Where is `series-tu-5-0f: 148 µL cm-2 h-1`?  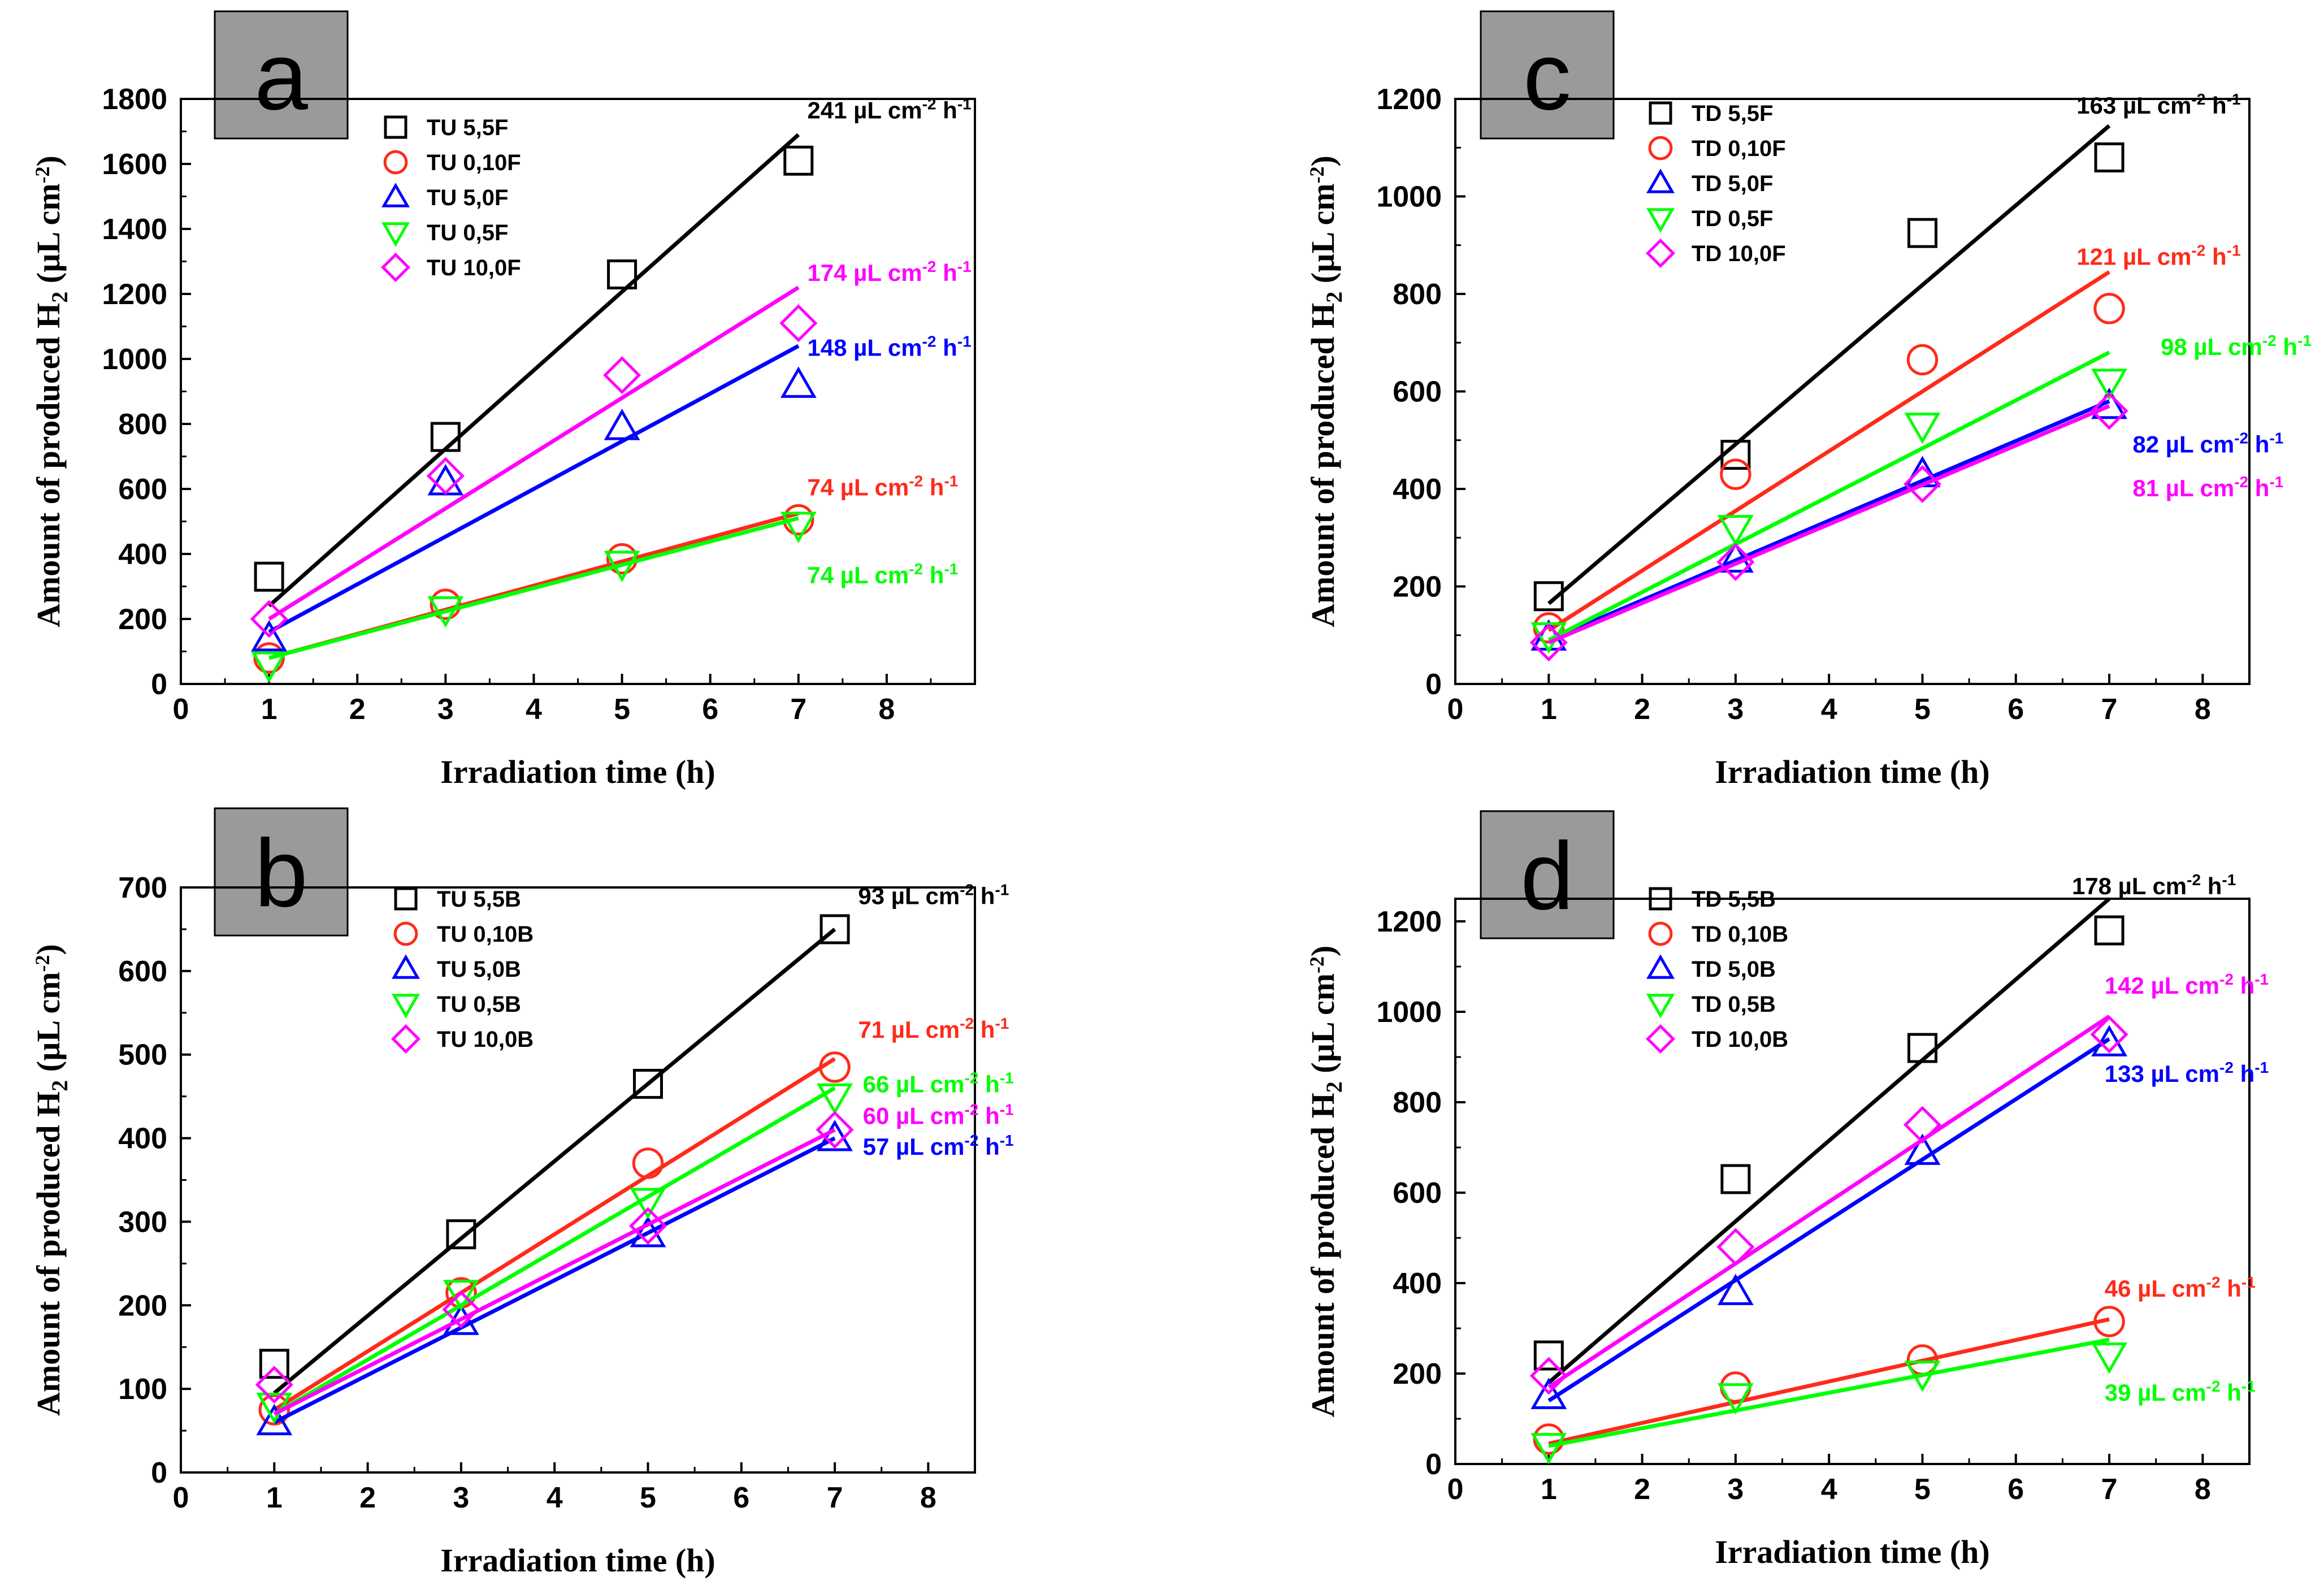 series-tu-5-0f: 148 µL cm-2 h-1 is located at coordinates (611, 492).